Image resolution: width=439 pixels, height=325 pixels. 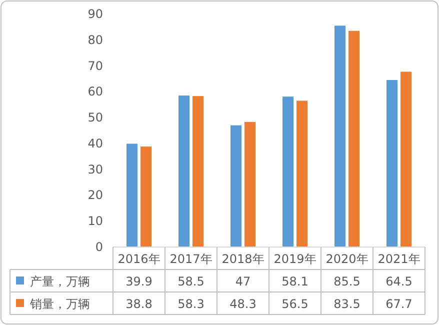 What do you see at coordinates (139, 259) in the screenshot?
I see `x-tick-label: 2016年` at bounding box center [139, 259].